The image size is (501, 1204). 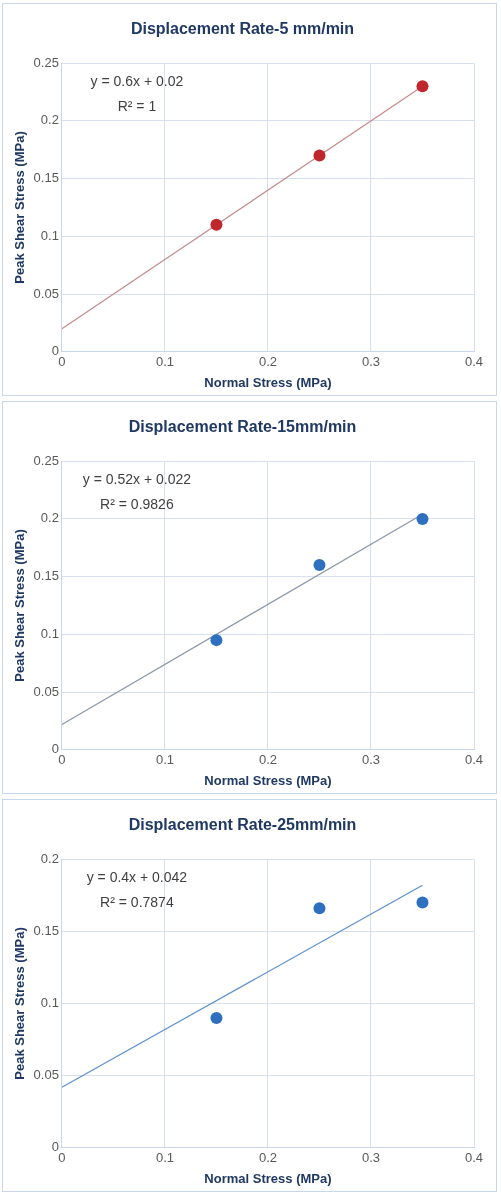 I want to click on annotation: y = 0.52x + 0.022, so click(x=137, y=479).